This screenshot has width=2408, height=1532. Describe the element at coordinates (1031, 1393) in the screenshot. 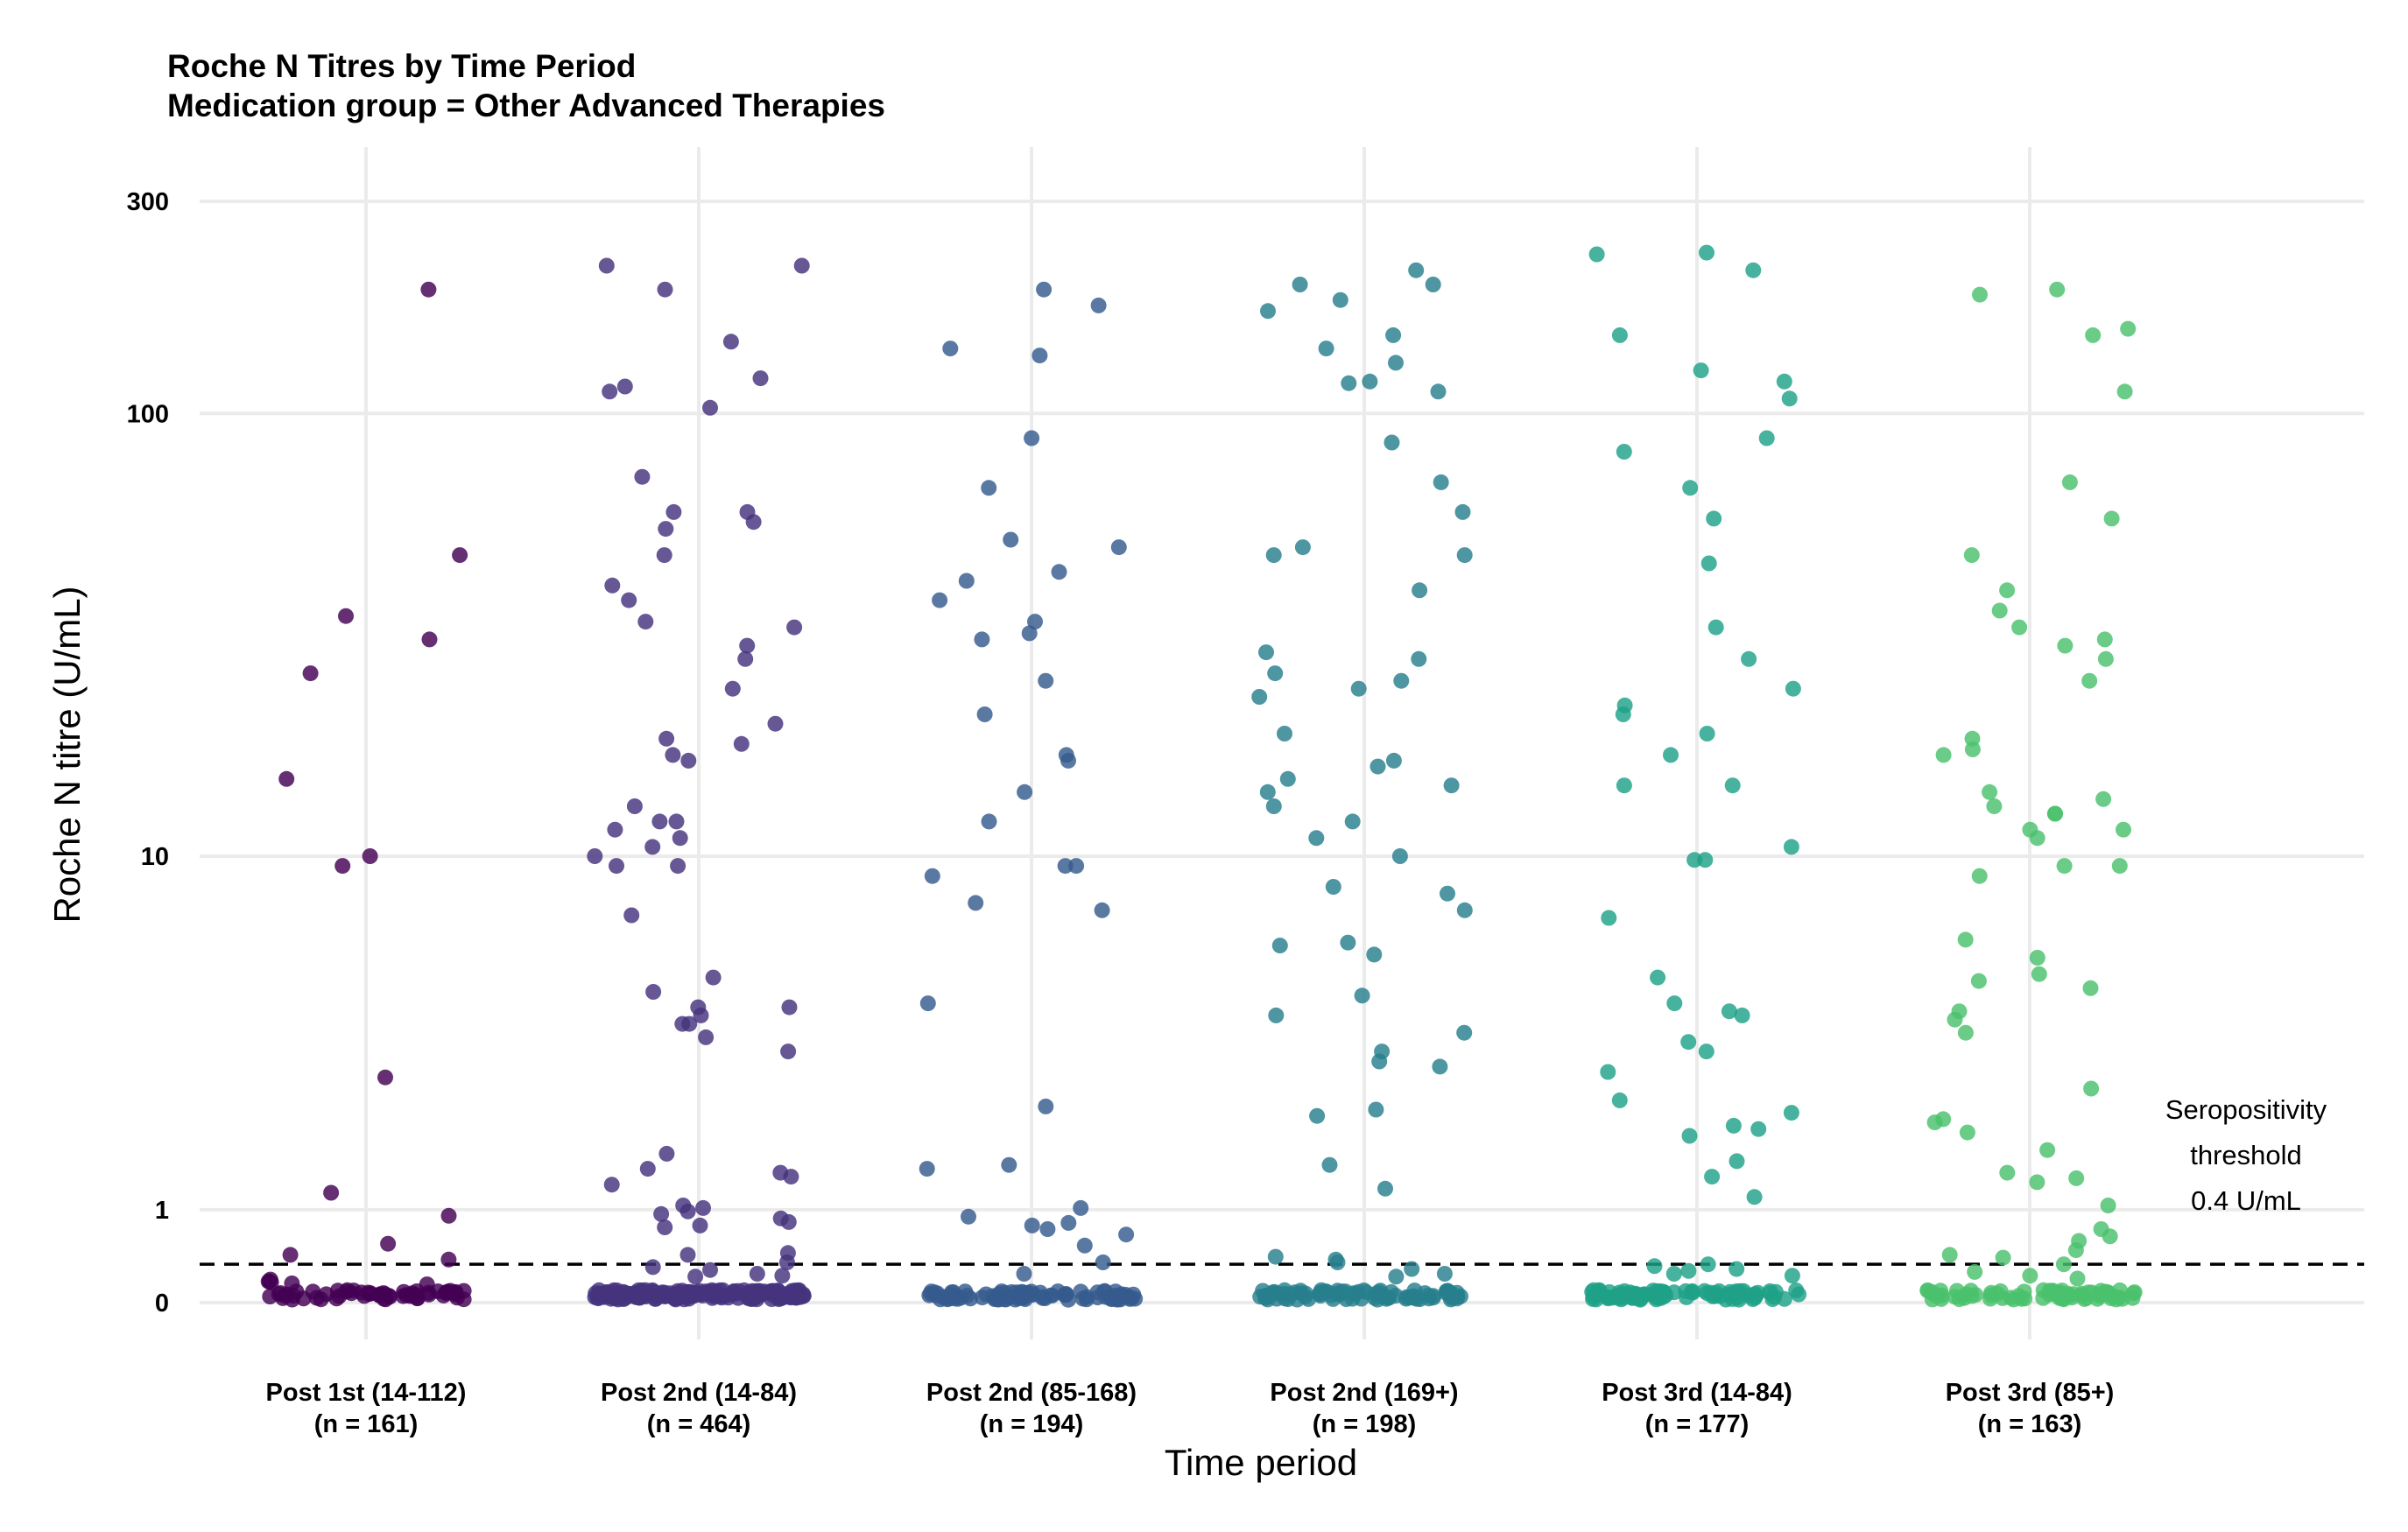

I see `x-tick-label: Post 2nd (85-168)` at that location.